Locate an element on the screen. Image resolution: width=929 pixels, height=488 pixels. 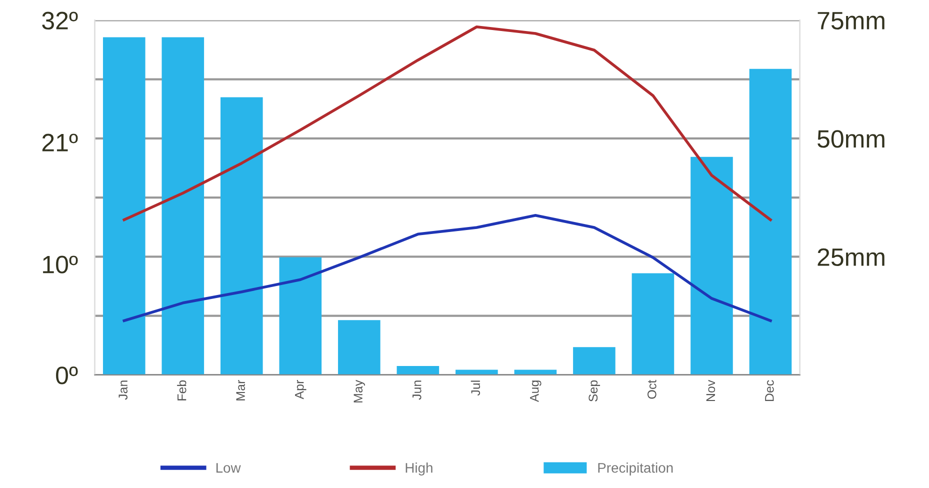
legend-label: Low is located at coordinates (228, 468).